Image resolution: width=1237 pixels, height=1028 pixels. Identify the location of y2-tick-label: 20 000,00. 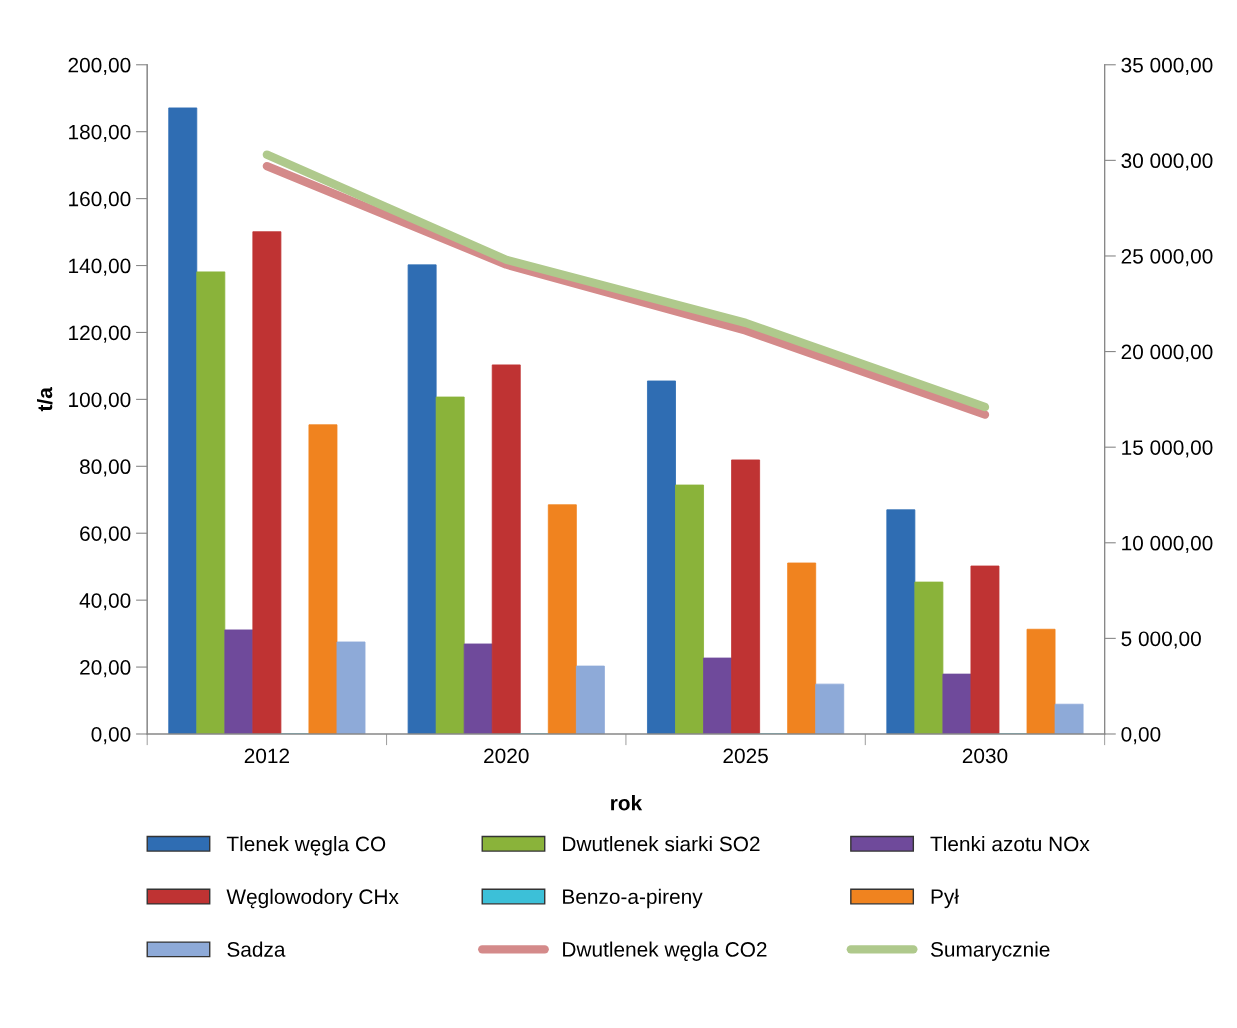
(1167, 353).